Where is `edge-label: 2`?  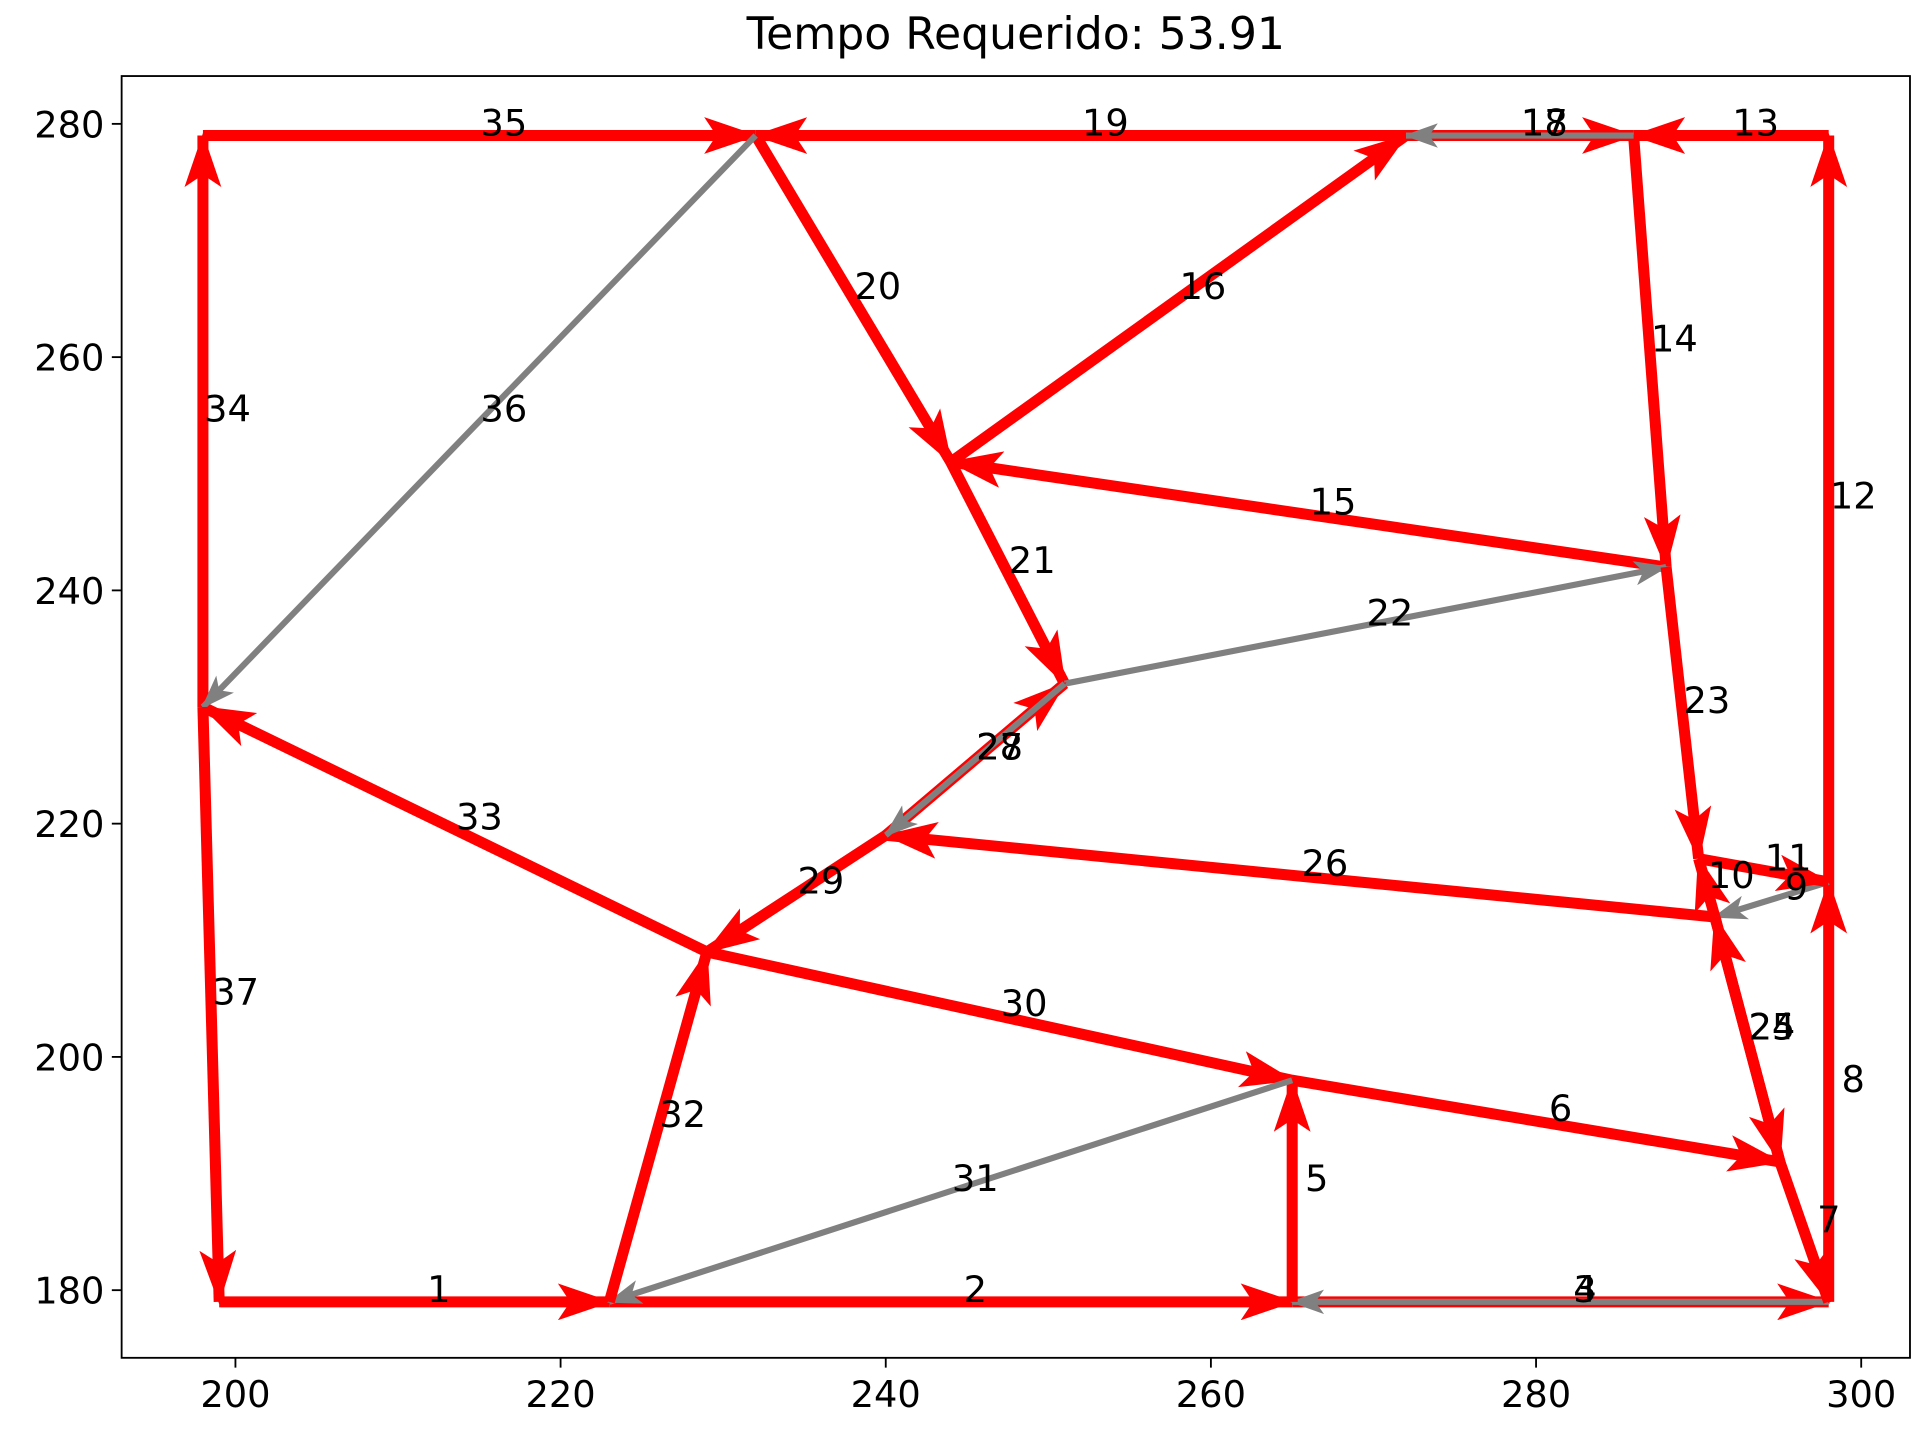
edge-label: 2 is located at coordinates (975, 1289).